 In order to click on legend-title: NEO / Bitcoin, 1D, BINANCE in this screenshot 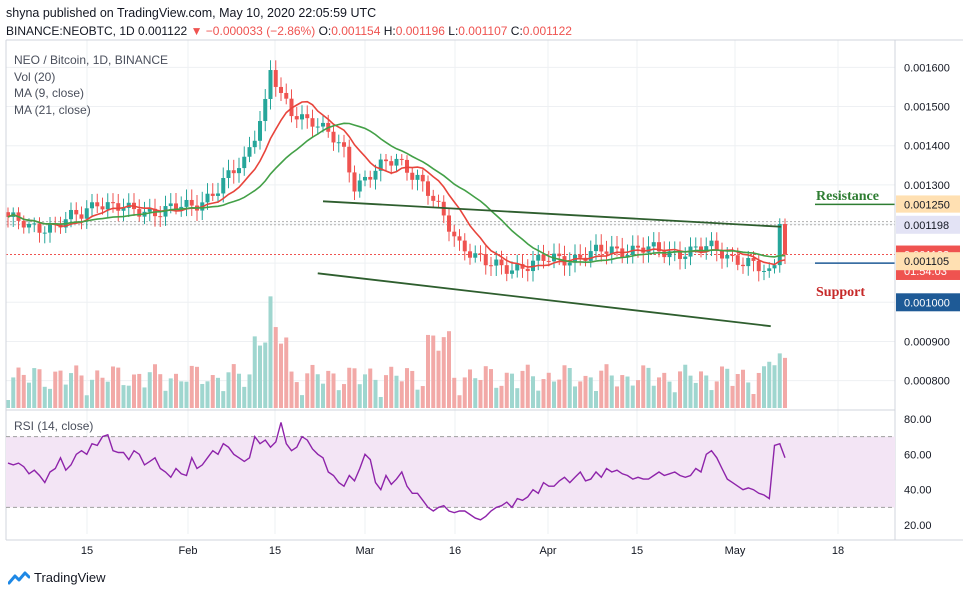, I will do `click(91, 60)`.